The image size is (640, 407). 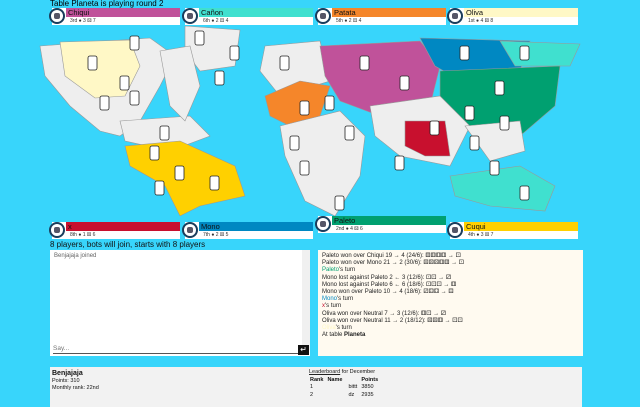 I want to click on player-card-chiqui: Chiqui 3rd ● 3 ⚄ 7, so click(x=114, y=16).